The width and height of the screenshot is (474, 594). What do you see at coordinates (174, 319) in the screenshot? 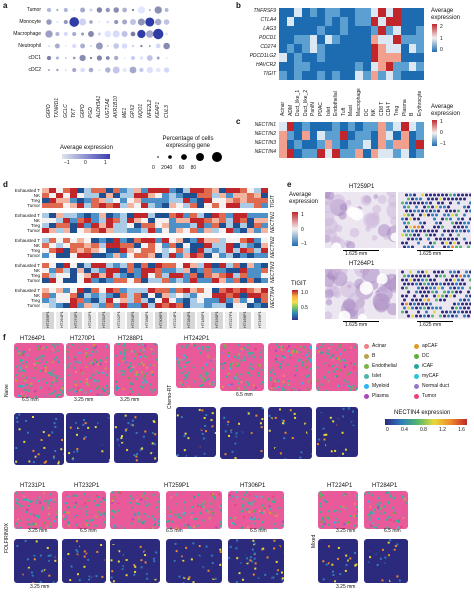
I see `d-sample-label: HT224P1` at bounding box center [174, 319].